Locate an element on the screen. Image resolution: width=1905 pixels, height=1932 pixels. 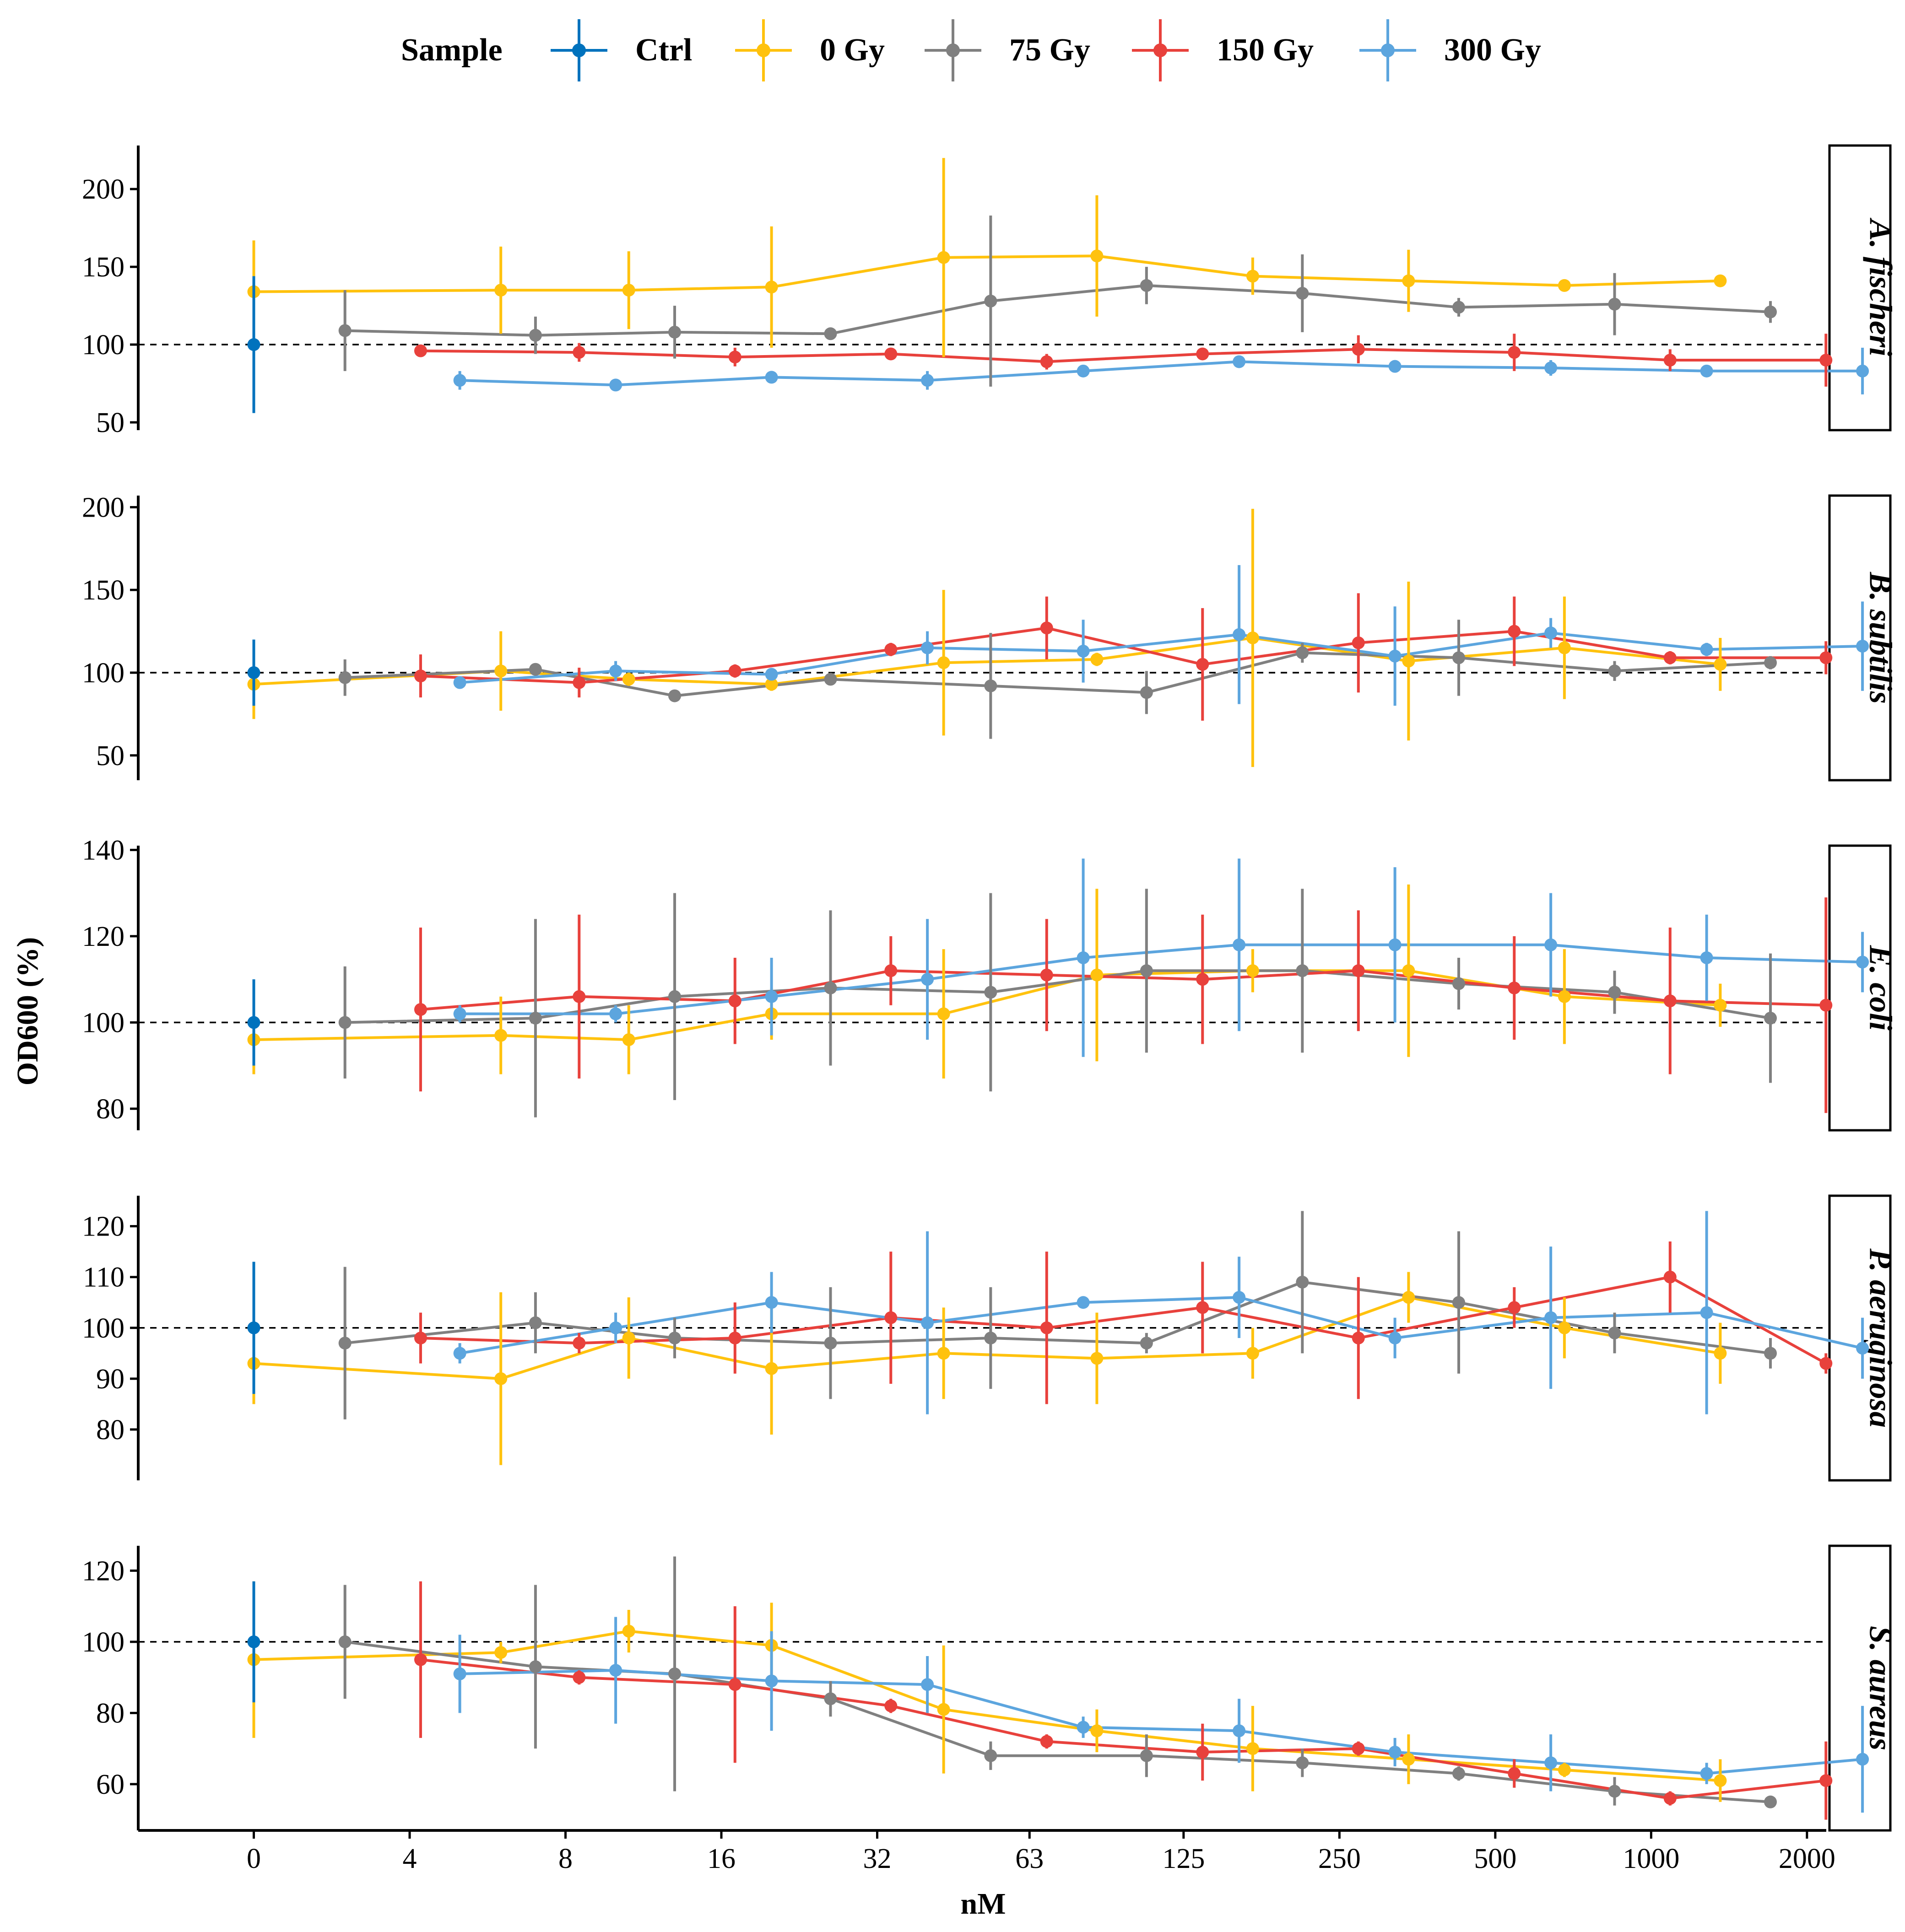
x-tick-label: 63 is located at coordinates (1029, 1858).